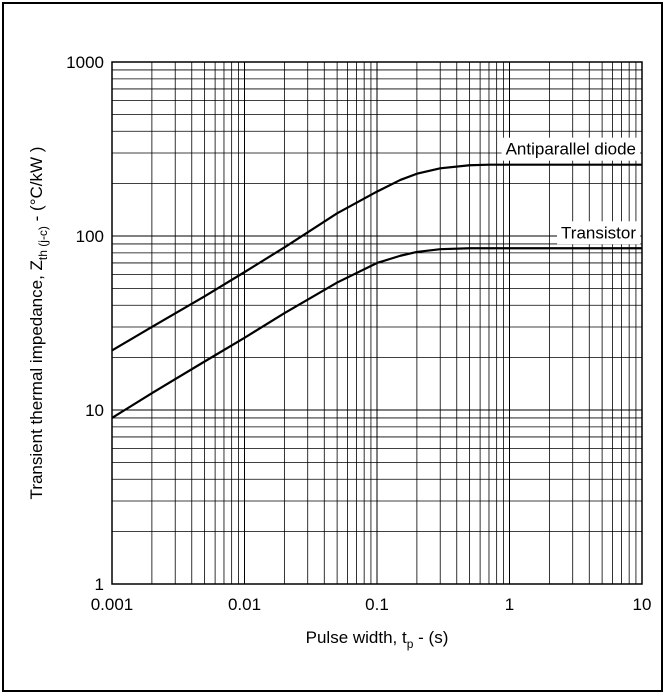 The image size is (665, 694). I want to click on series-label-text: Antiparallel diode, so click(571, 149).